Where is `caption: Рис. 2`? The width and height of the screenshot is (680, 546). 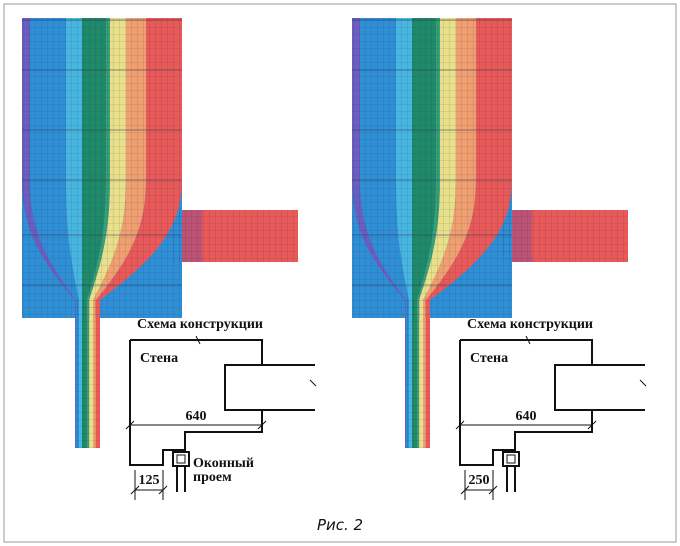 caption: Рис. 2 is located at coordinates (340, 525).